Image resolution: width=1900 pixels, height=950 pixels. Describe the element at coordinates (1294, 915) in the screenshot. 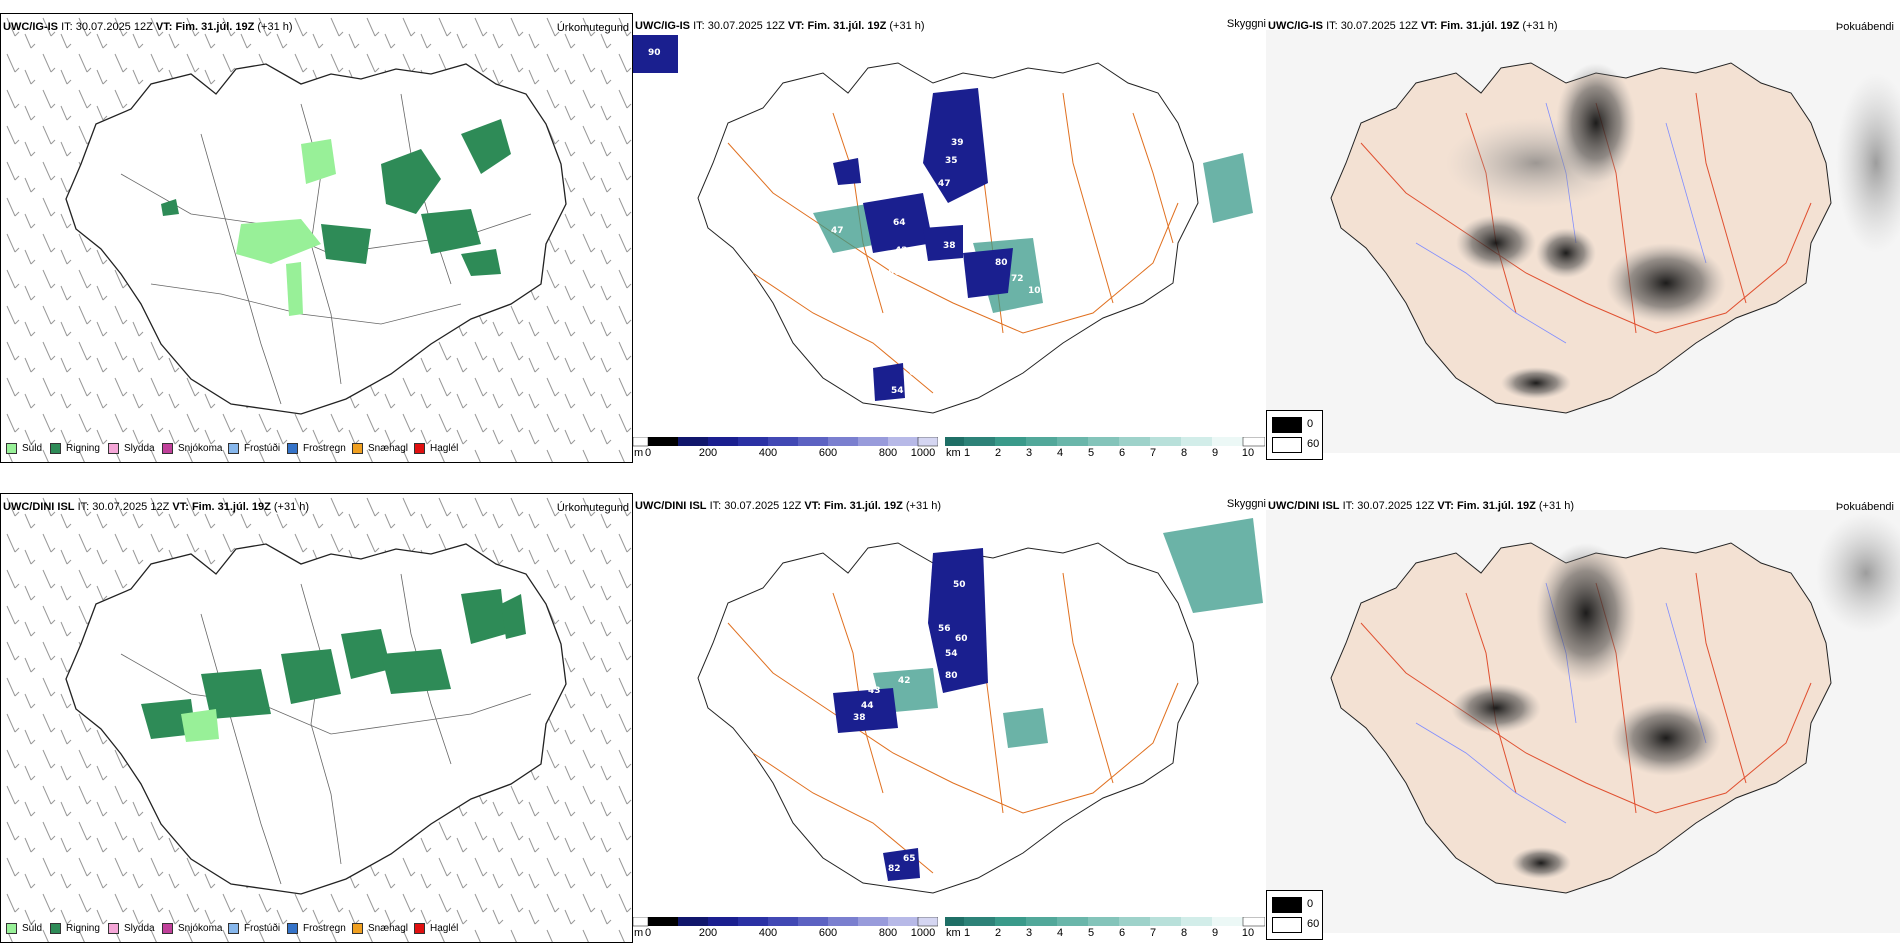

I see `fog-legend-2: 0 60` at that location.